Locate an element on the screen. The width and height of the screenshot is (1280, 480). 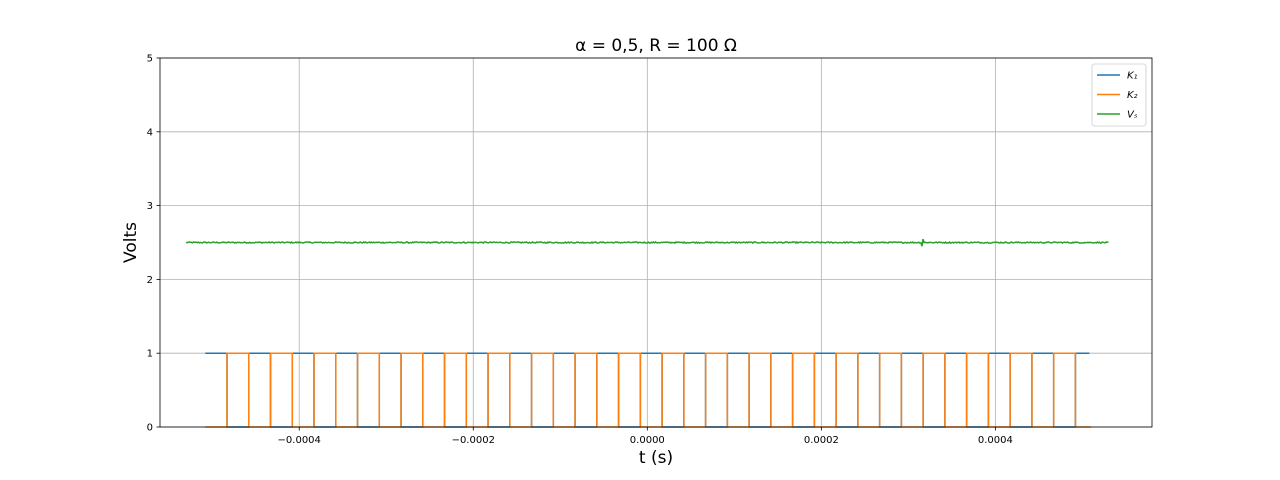
legend-label: Vₛ is located at coordinates (1132, 115).